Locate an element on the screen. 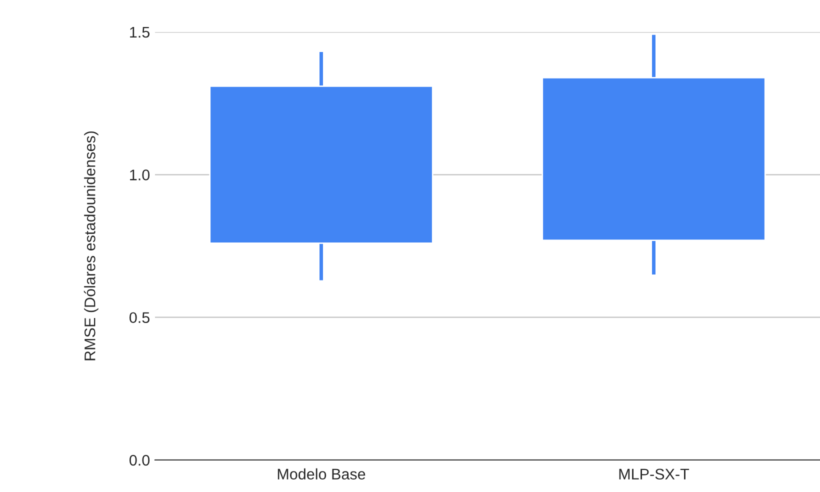 Image resolution: width=820 pixels, height=492 pixels. y-tick-label: 1.0 is located at coordinates (140, 175).